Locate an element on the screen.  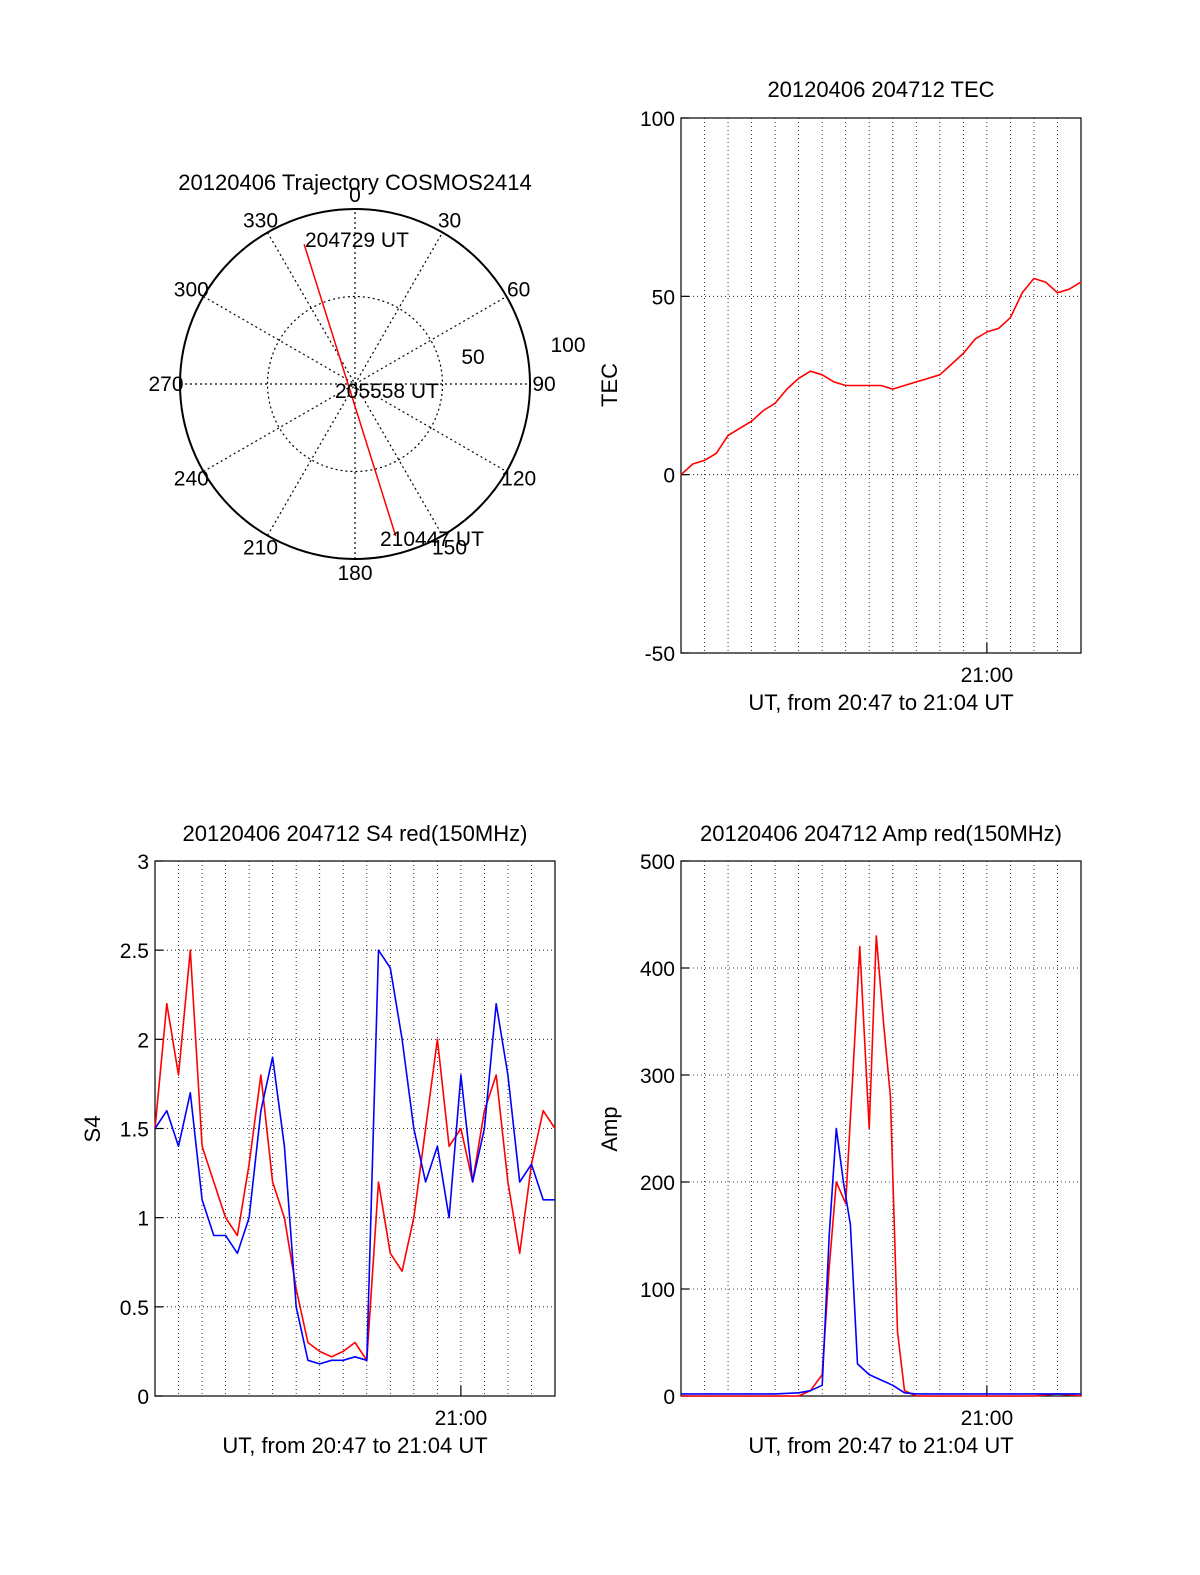
s4-series-red-line is located at coordinates (355, 1155).